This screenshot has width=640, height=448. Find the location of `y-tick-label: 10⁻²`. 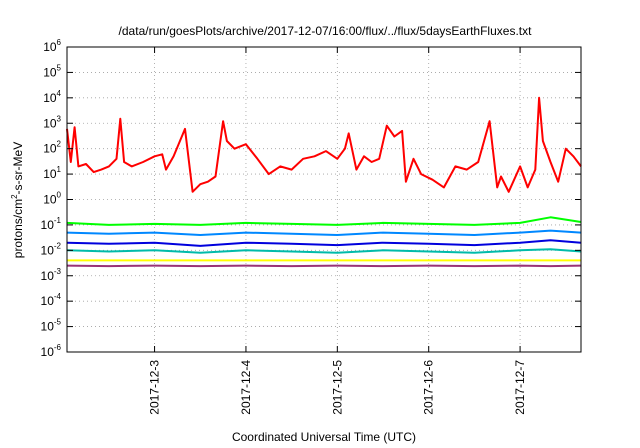

y-tick-label: 10⁻² is located at coordinates (51, 249).